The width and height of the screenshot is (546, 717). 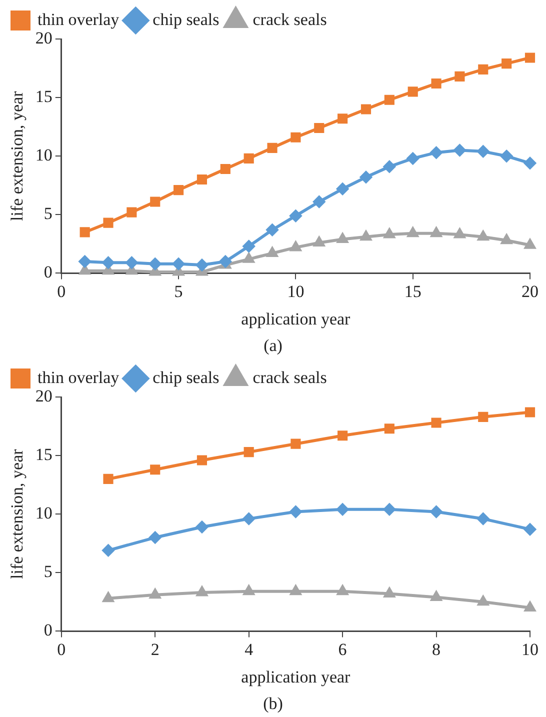 I want to click on x-tick-label: 20, so click(x=530, y=291).